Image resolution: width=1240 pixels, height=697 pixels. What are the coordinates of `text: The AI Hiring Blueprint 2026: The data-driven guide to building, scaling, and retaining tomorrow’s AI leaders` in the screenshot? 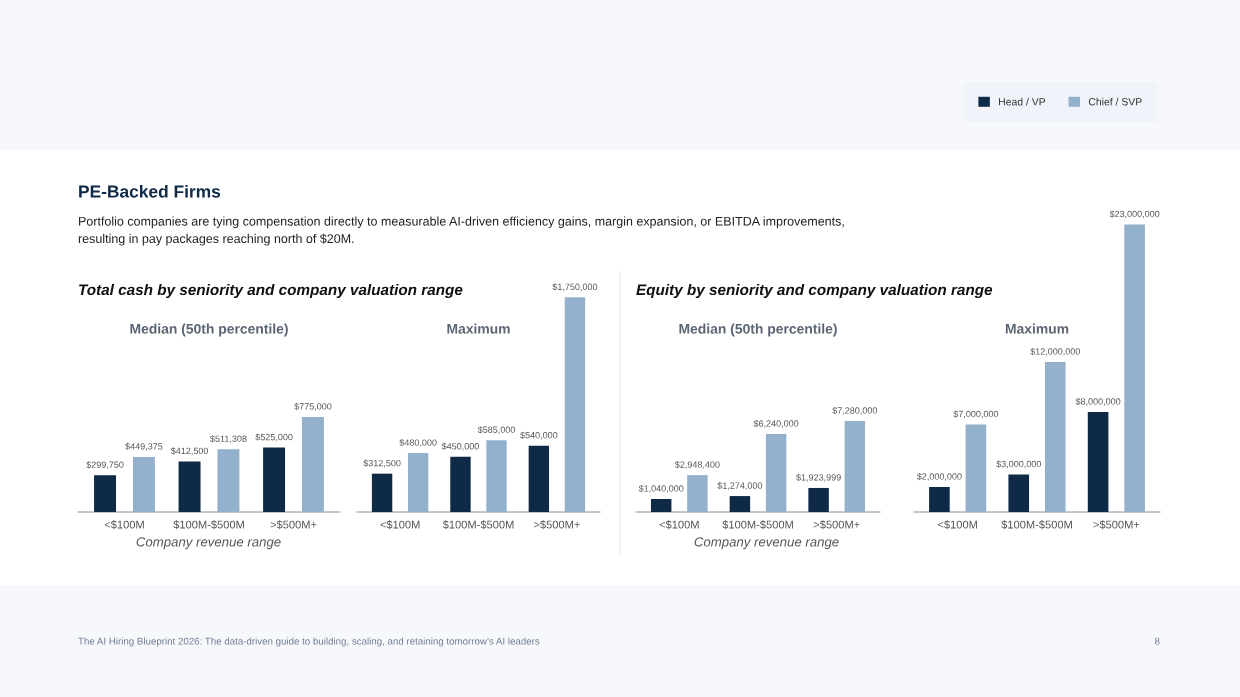 It's located at (309, 642).